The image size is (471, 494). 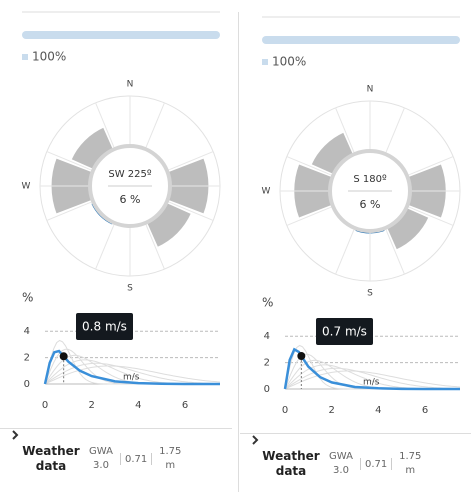 What do you see at coordinates (231, 187) in the screenshot?
I see `compass-label: E` at bounding box center [231, 187].